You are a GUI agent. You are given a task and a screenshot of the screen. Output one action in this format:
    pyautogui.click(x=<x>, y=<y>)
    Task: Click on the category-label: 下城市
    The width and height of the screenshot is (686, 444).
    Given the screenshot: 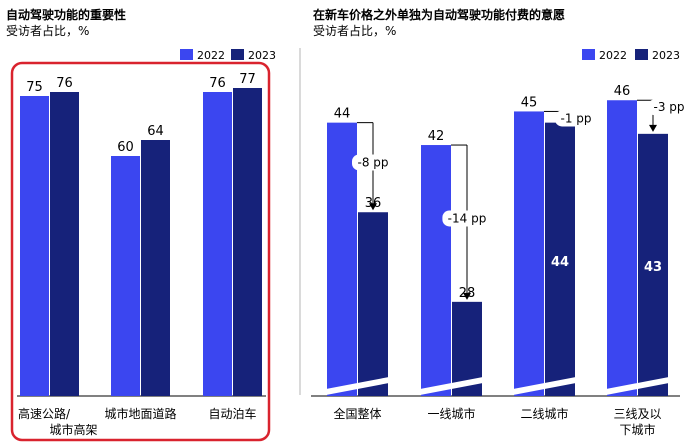 What is the action you would take?
    pyautogui.click(x=637, y=429)
    